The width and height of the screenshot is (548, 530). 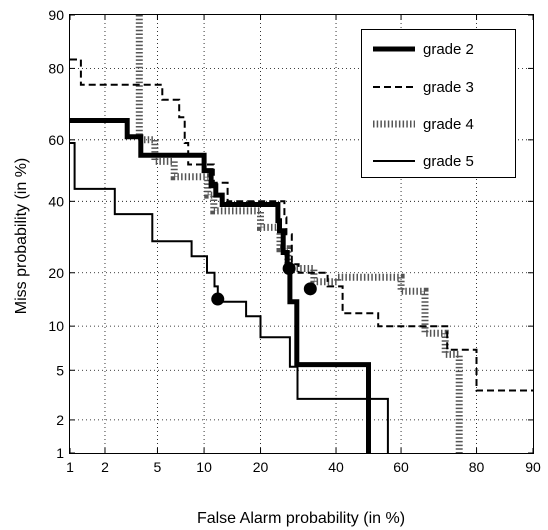 I want to click on x-tick-label: 10, so click(x=204, y=467).